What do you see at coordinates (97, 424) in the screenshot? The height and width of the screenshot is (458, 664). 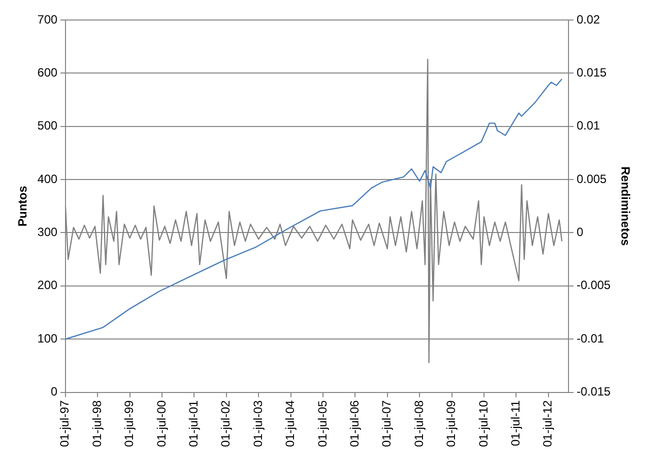 I see `x-tick-label: 01-jul-98` at bounding box center [97, 424].